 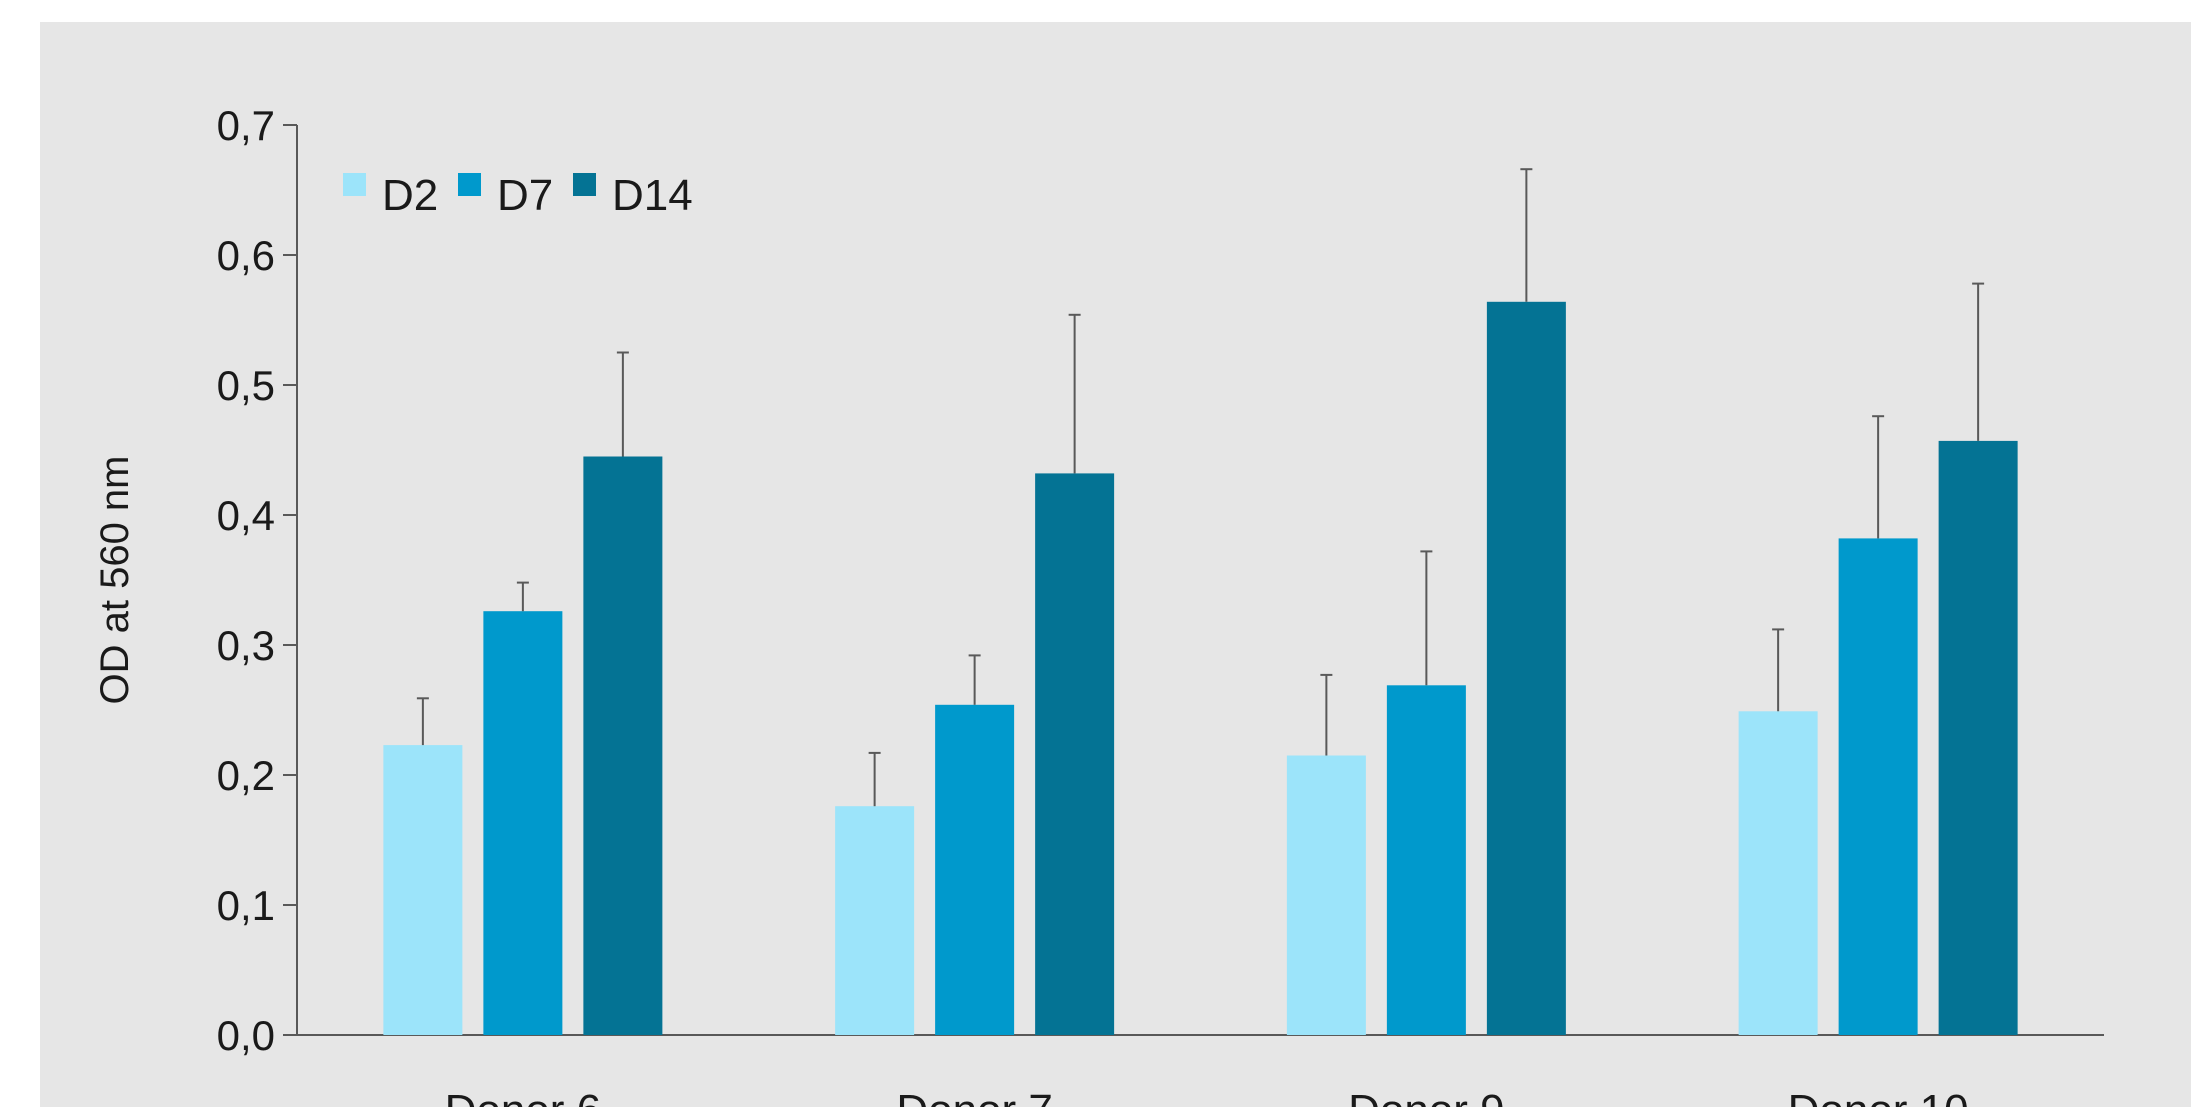 What do you see at coordinates (246, 125) in the screenshot?
I see `y-tick-label: 0,7` at bounding box center [246, 125].